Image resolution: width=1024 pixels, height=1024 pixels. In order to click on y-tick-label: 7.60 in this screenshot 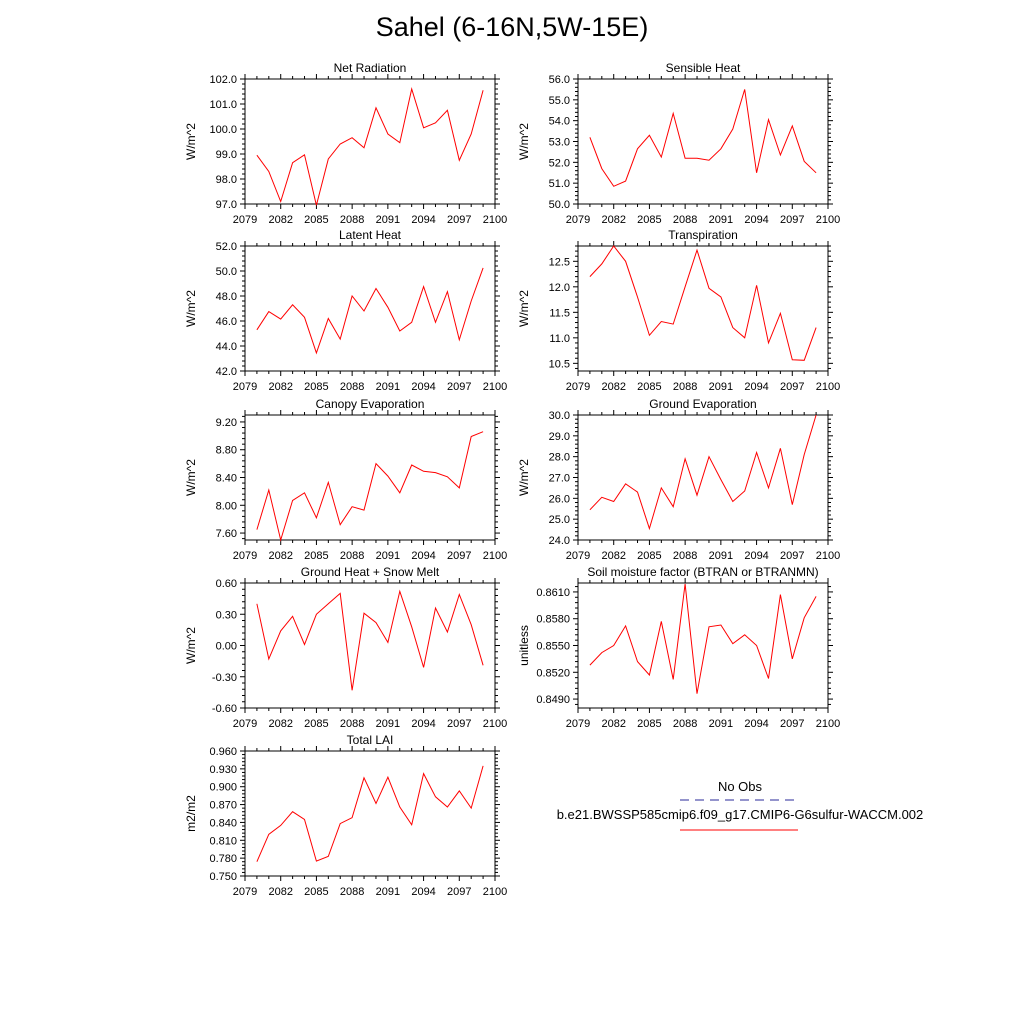, I will do `click(226, 534)`.